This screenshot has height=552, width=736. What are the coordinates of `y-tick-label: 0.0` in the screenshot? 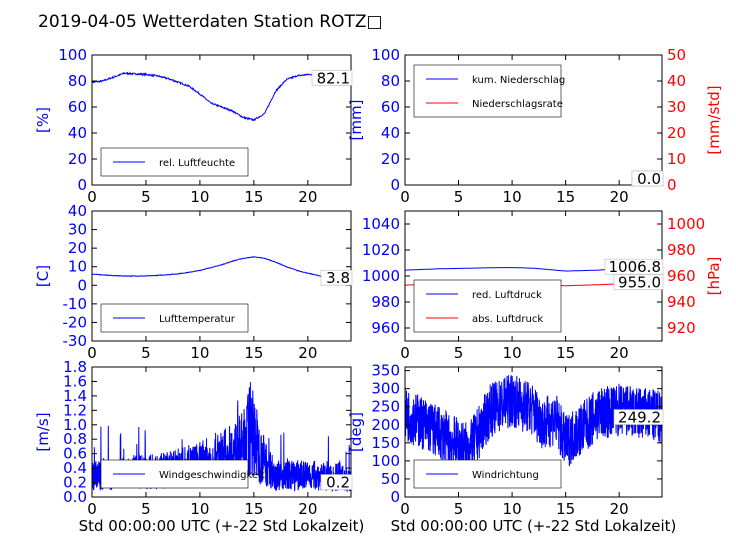 It's located at (75, 497).